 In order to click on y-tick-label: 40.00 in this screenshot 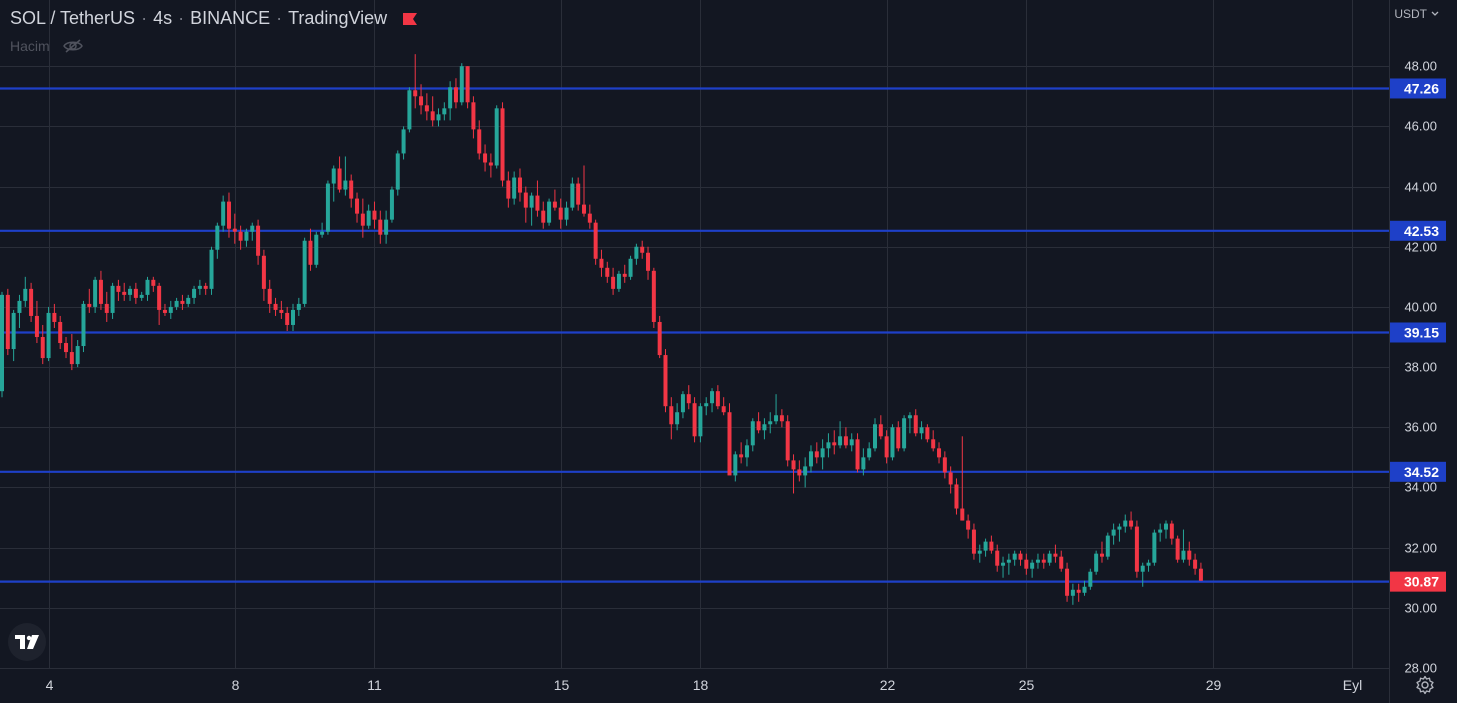, I will do `click(1420, 307)`.